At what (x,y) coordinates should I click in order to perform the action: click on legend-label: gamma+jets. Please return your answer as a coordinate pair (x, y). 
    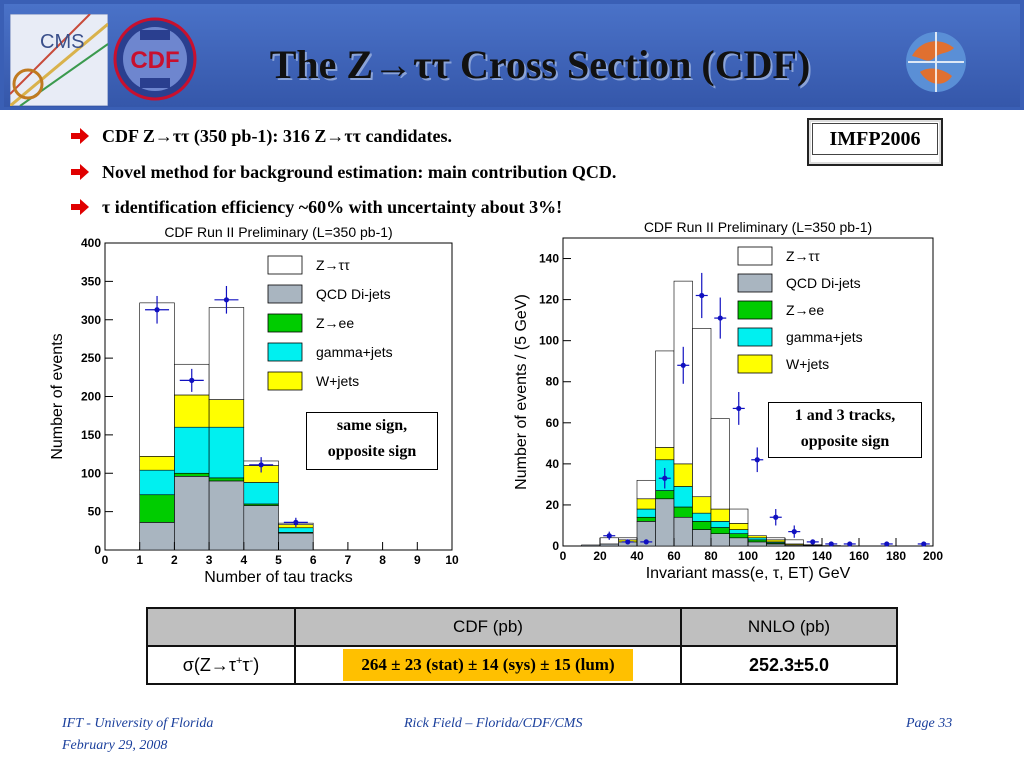
    Looking at the image, I should click on (354, 352).